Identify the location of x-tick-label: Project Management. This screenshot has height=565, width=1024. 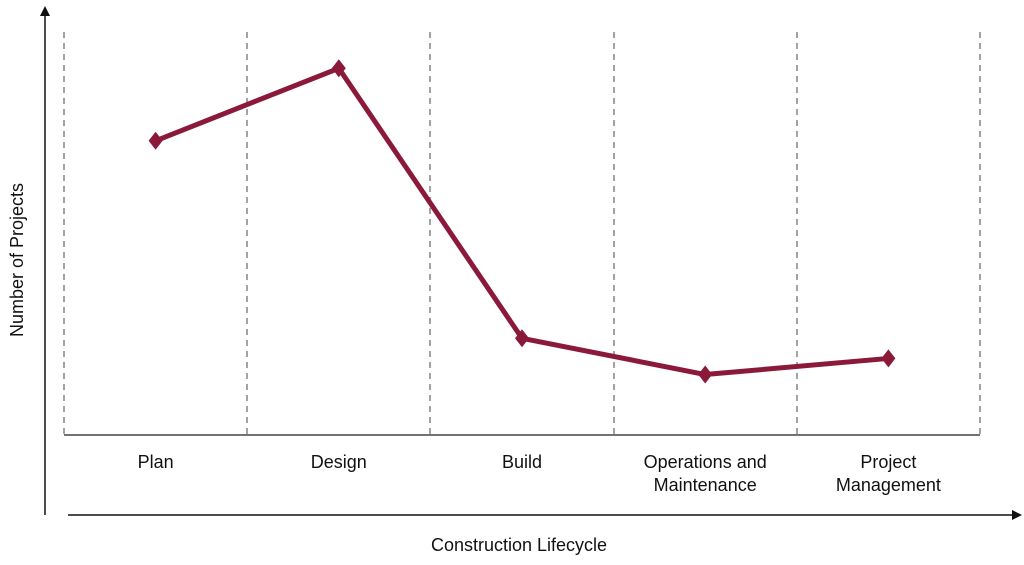
(888, 473).